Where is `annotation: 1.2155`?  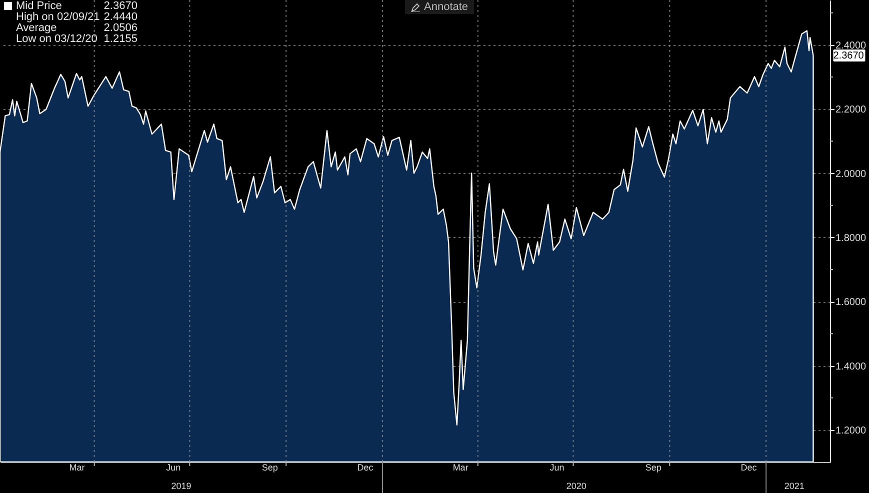
annotation: 1.2155 is located at coordinates (121, 39).